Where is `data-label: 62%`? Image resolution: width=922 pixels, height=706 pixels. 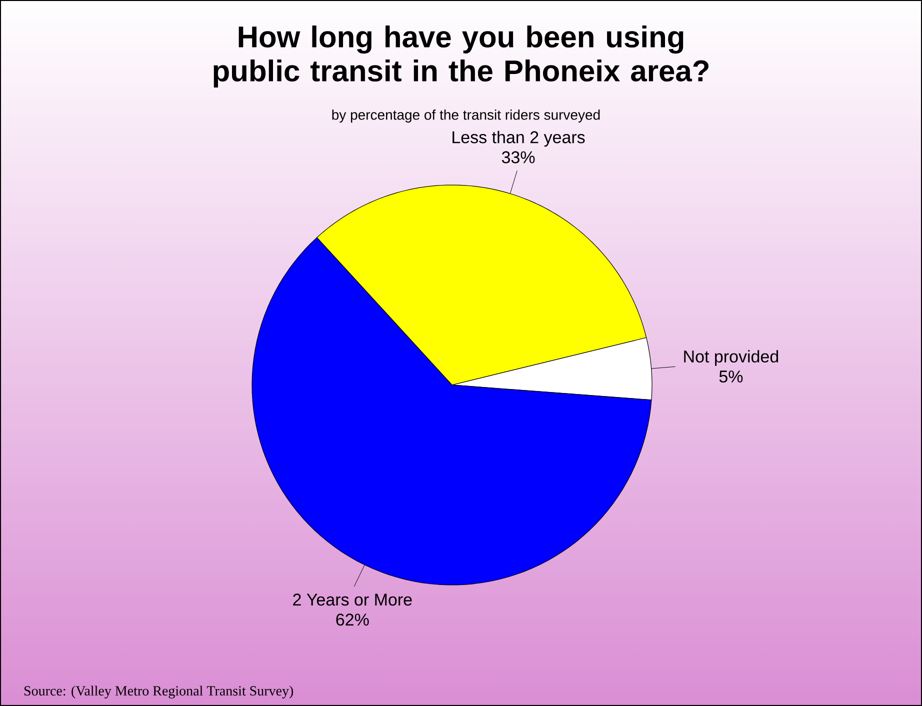 data-label: 62% is located at coordinates (352, 620).